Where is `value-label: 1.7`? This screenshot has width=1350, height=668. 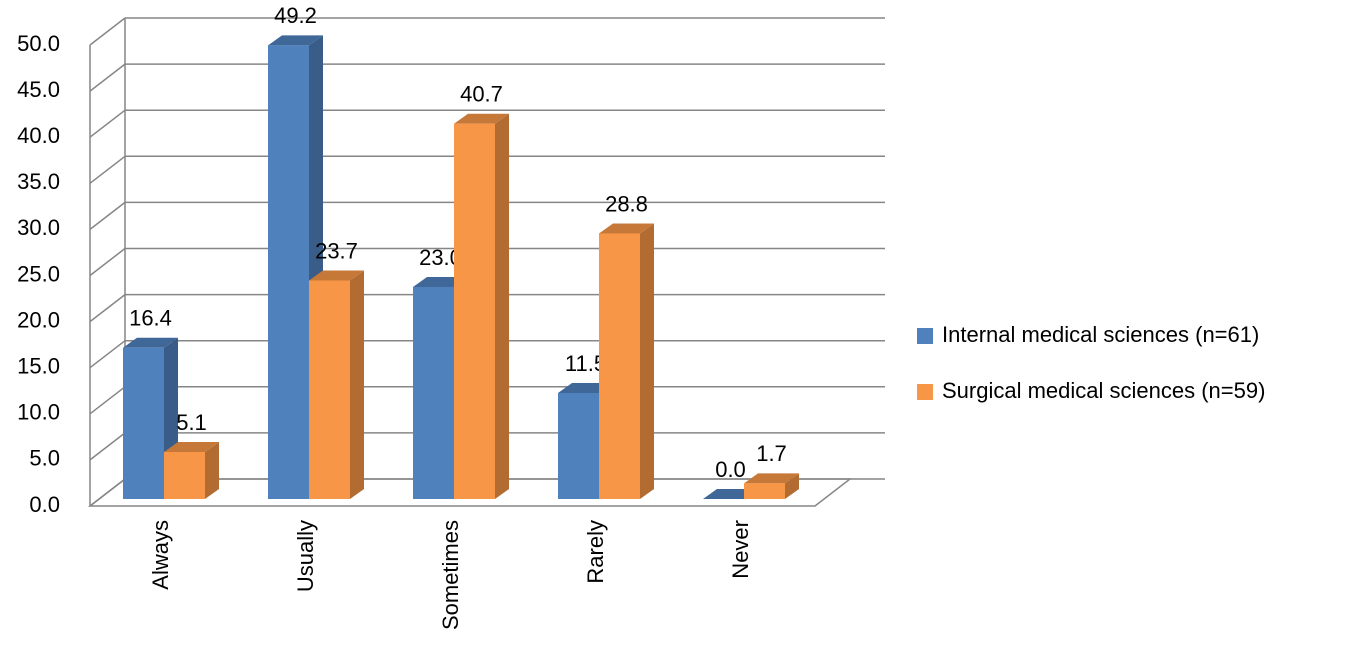 value-label: 1.7 is located at coordinates (771, 453).